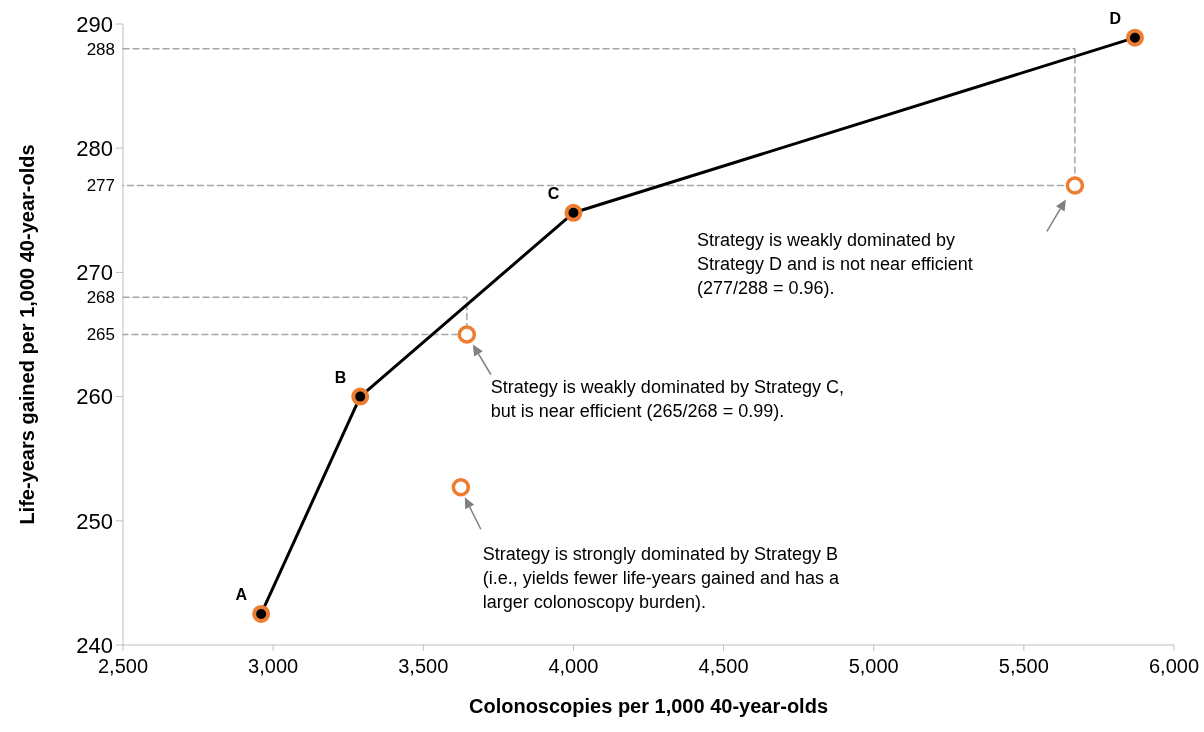 Image resolution: width=1204 pixels, height=732 pixels. Describe the element at coordinates (723, 666) in the screenshot. I see `x-tick-label: 4,500` at that location.